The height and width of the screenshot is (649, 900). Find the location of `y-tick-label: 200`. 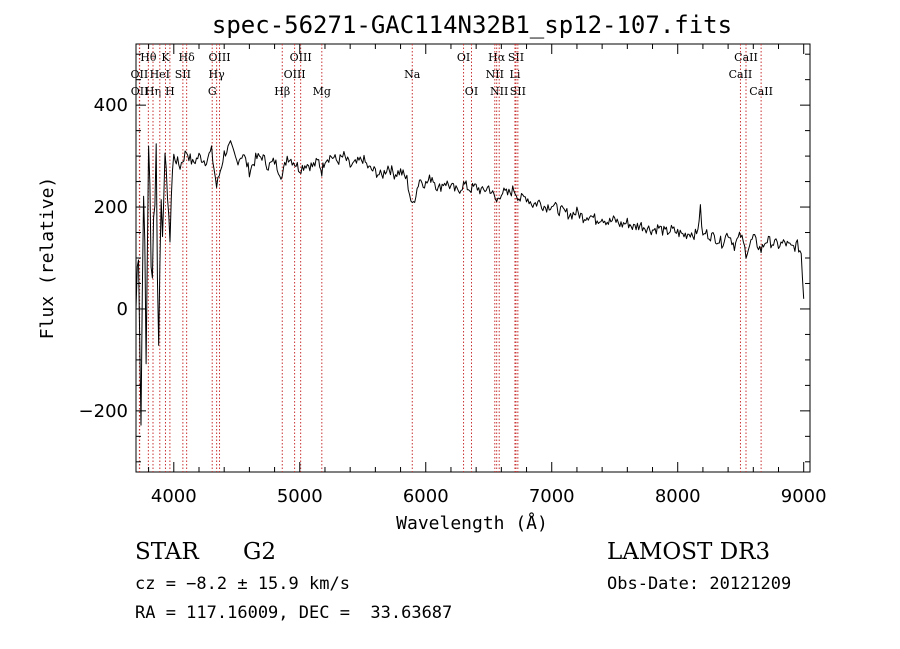

y-tick-label: 200 is located at coordinates (111, 207).